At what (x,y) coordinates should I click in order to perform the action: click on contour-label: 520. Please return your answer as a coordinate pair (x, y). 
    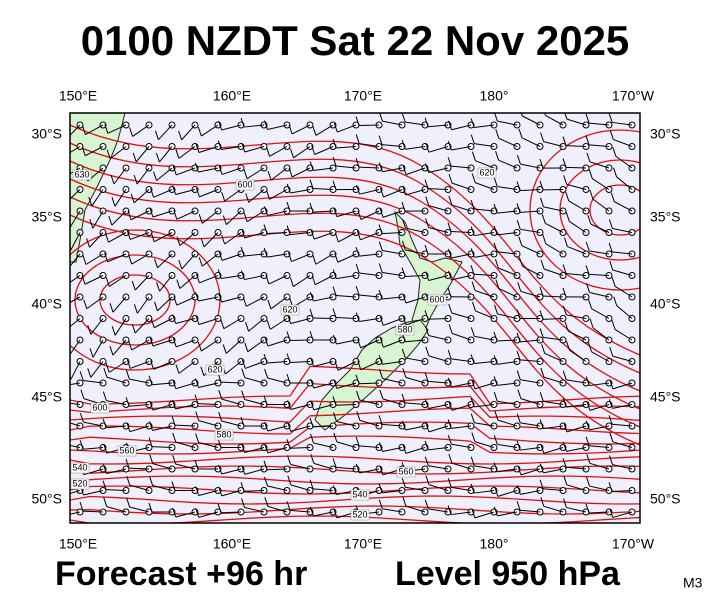
    Looking at the image, I should click on (359, 514).